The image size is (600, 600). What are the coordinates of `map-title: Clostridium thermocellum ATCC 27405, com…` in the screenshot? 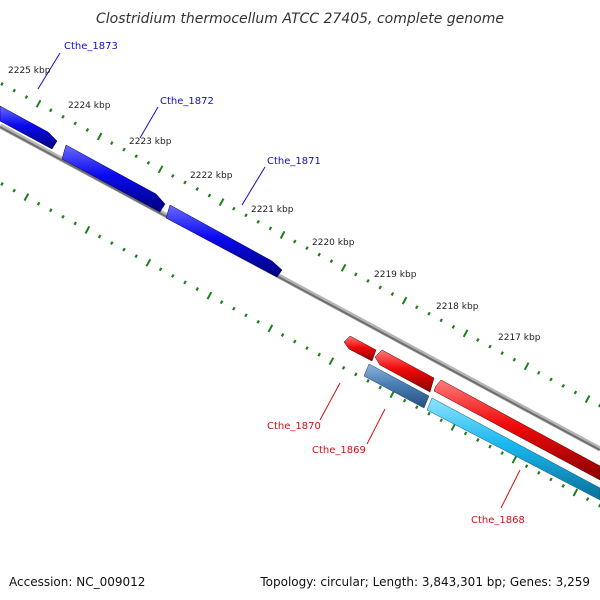 It's located at (300, 19).